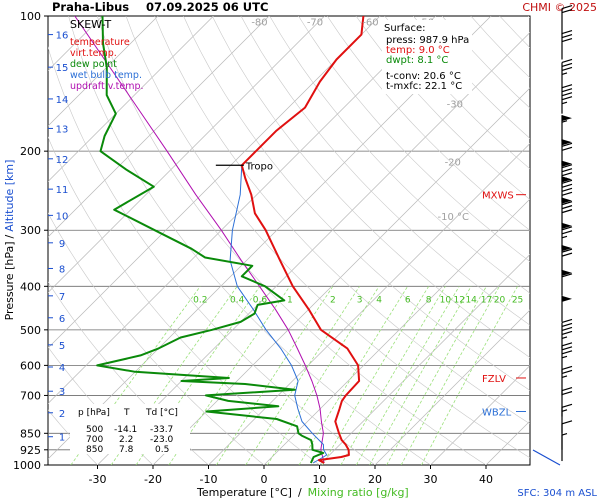 This screenshot has height=500, width=600. Describe the element at coordinates (546, 457) in the screenshot. I see `surface-wind-marker` at that location.